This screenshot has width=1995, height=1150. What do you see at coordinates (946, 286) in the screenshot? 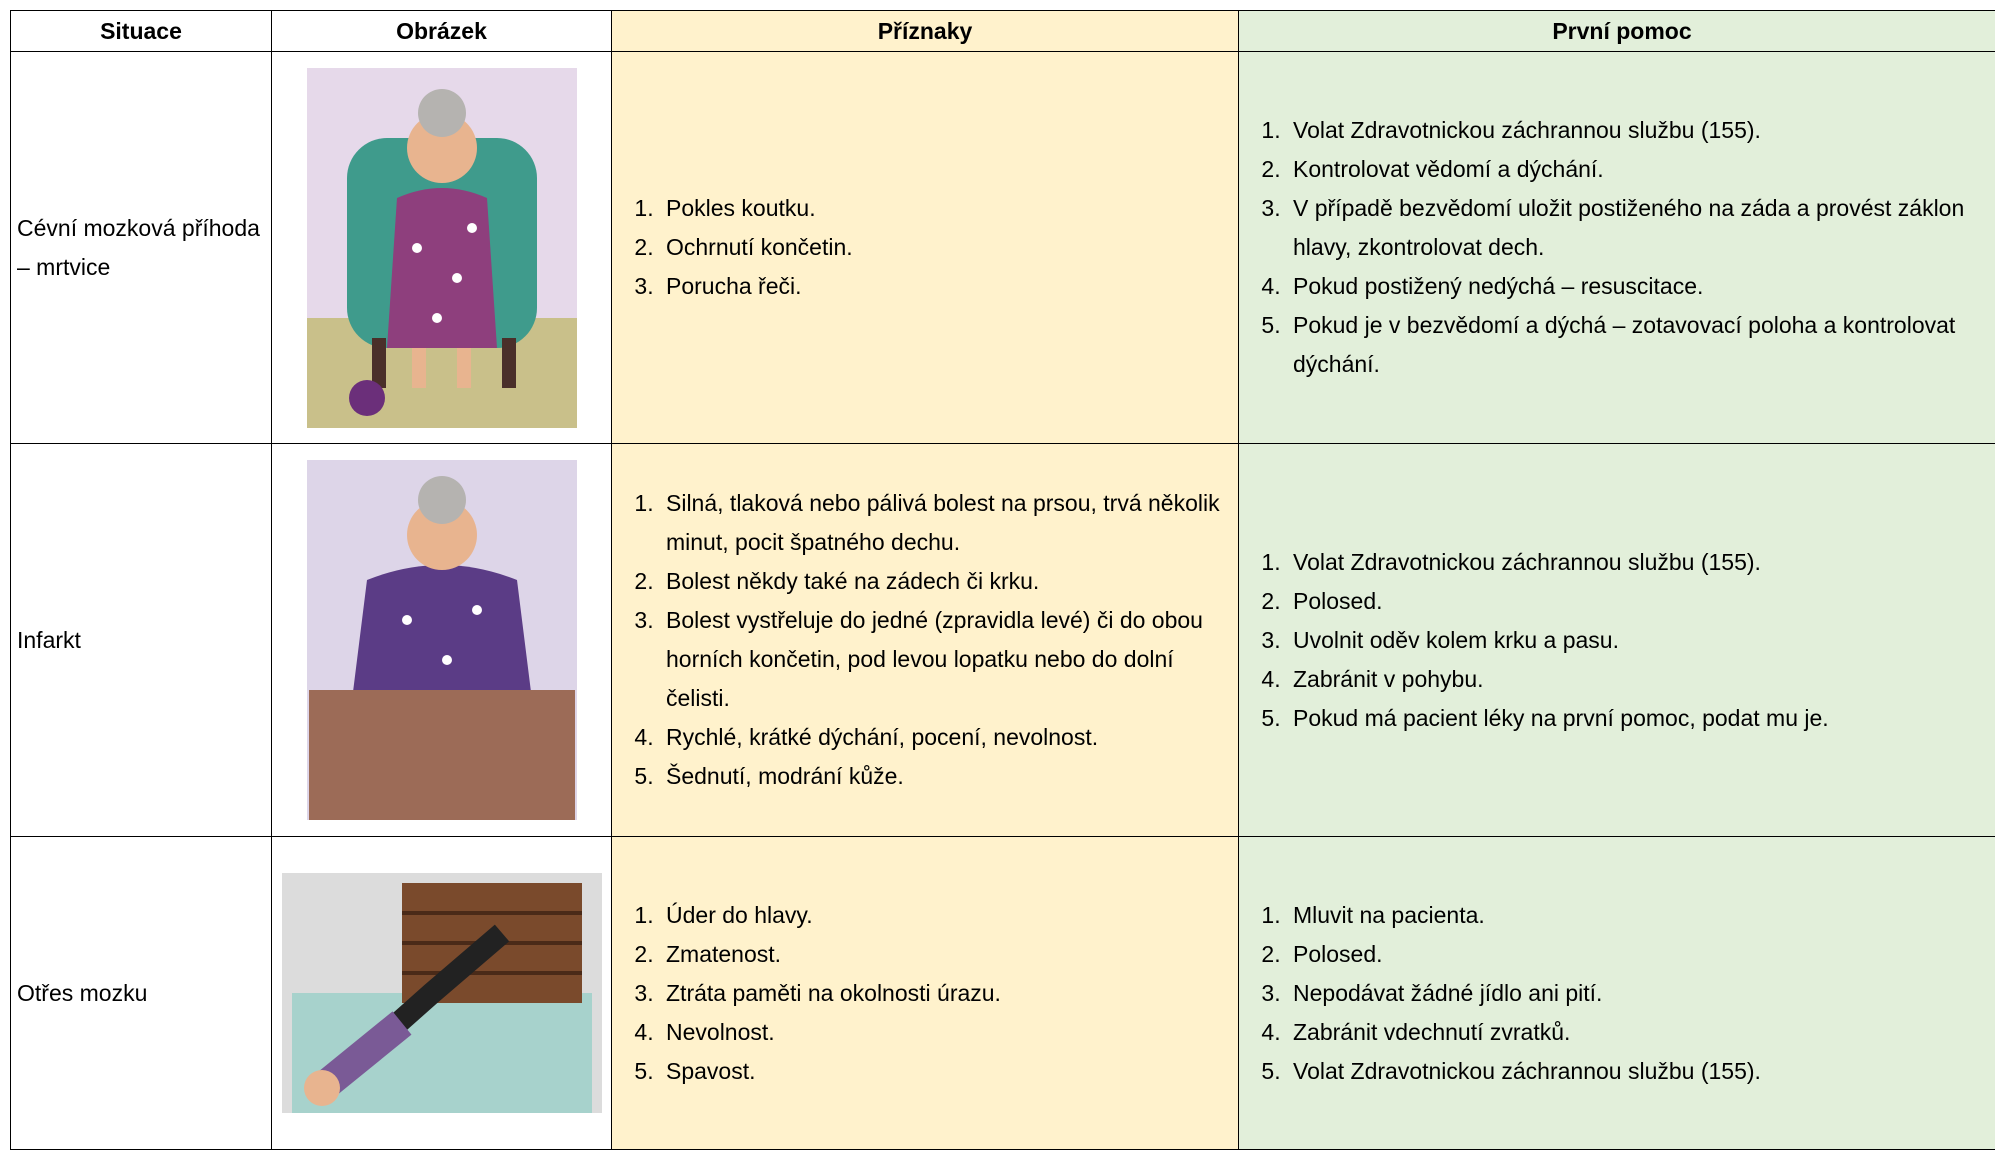
I see `list-item: Porucha řeči.` at bounding box center [946, 286].